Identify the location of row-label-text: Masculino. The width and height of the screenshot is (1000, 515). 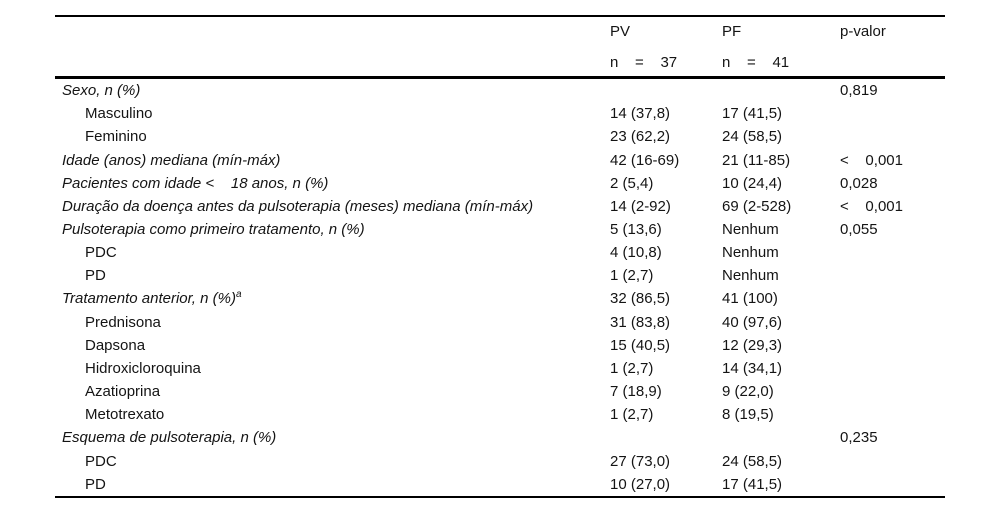
(119, 114).